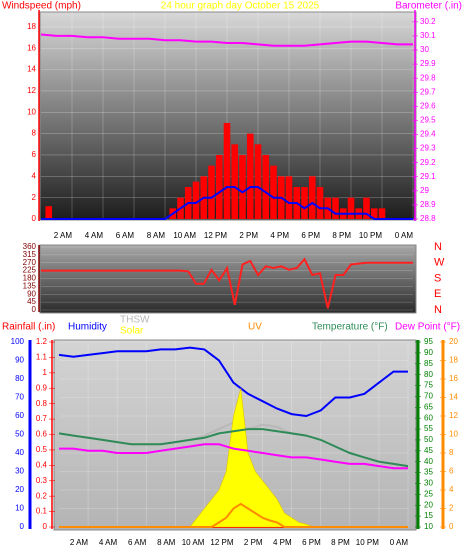 The height and width of the screenshot is (555, 466). Describe the element at coordinates (439, 263) in the screenshot. I see `y-tick-label: W` at that location.